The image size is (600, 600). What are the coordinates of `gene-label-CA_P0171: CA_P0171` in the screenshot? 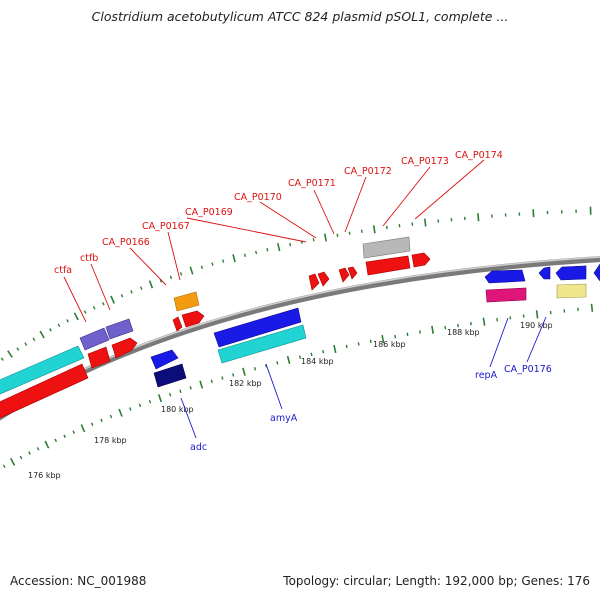 It's located at (312, 183).